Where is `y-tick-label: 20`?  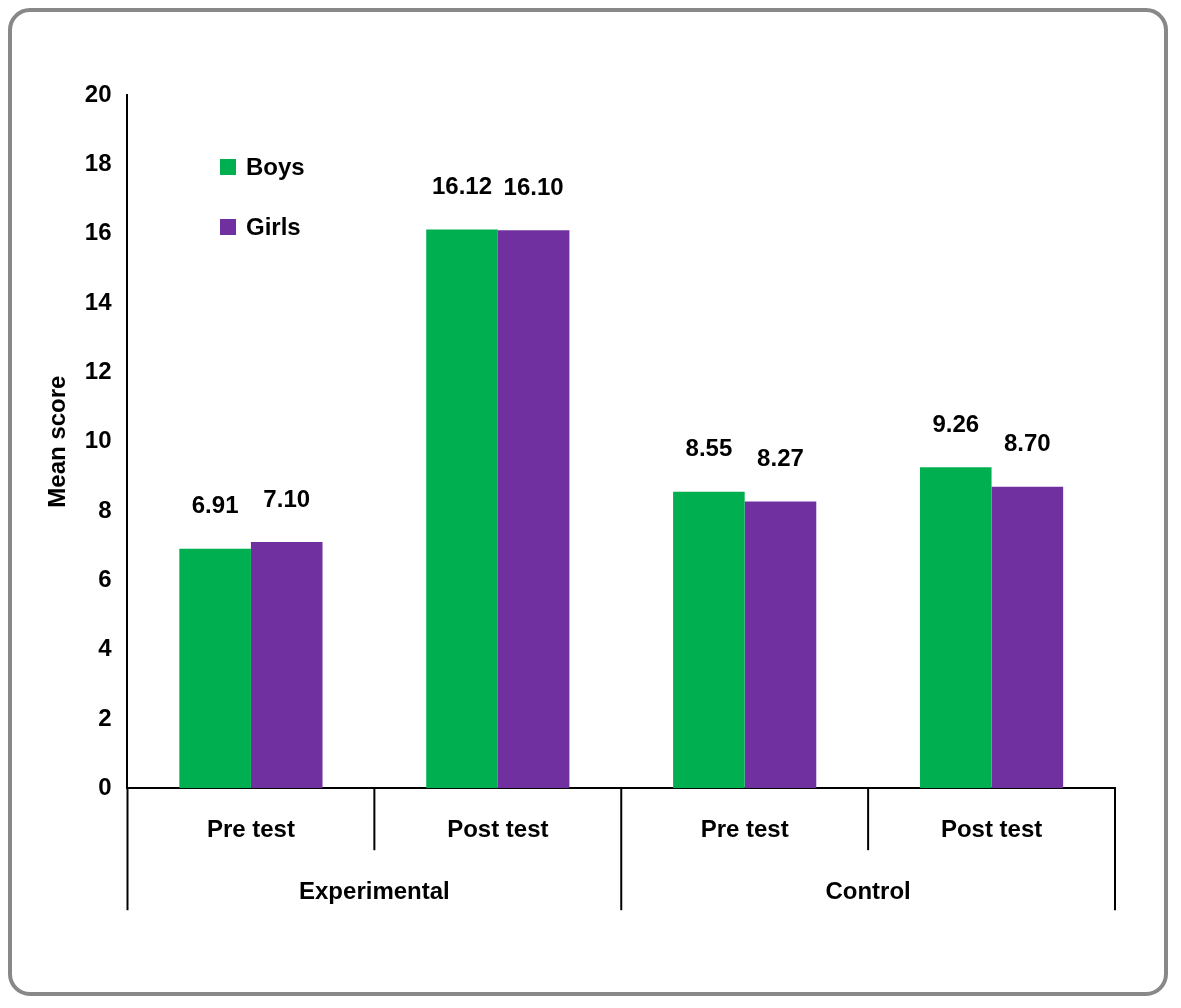 y-tick-label: 20 is located at coordinates (98, 93).